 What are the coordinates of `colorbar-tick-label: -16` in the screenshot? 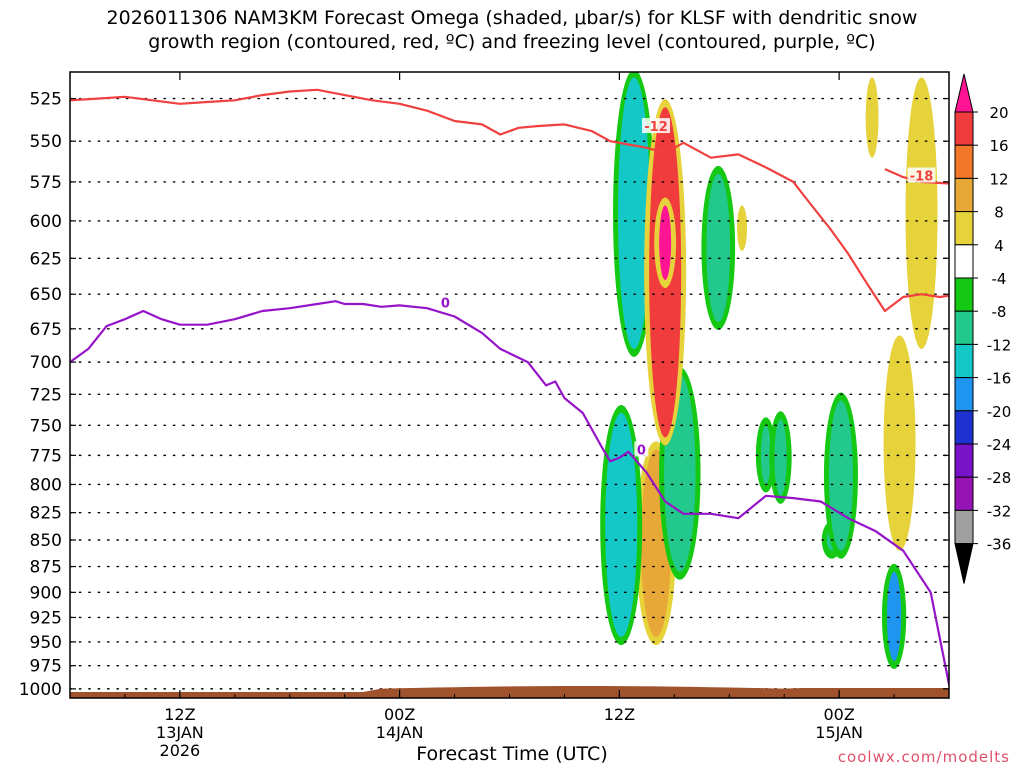 It's located at (999, 379).